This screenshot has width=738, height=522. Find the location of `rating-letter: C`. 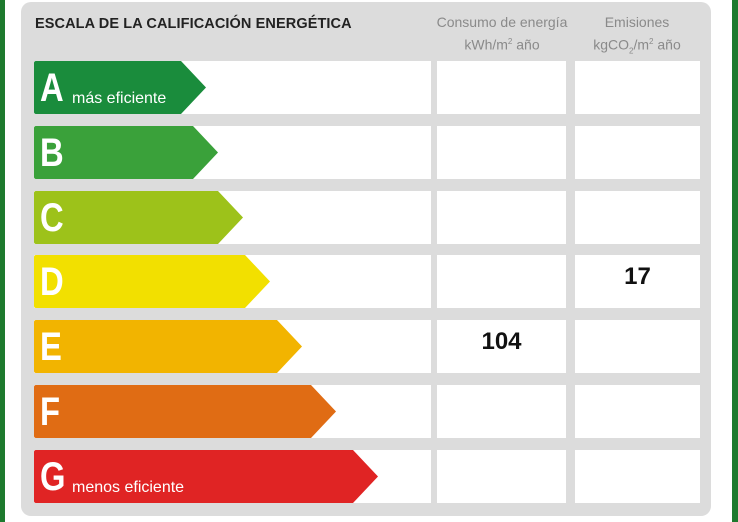

rating-letter: C is located at coordinates (52, 218).